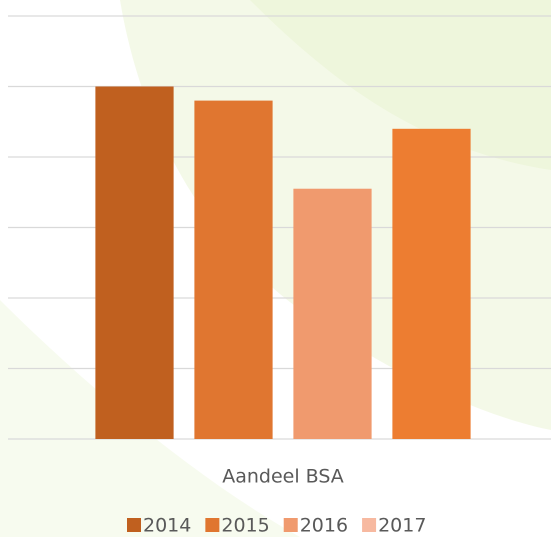 This screenshot has width=551, height=537. I want to click on legend-label: 2014, so click(167, 526).